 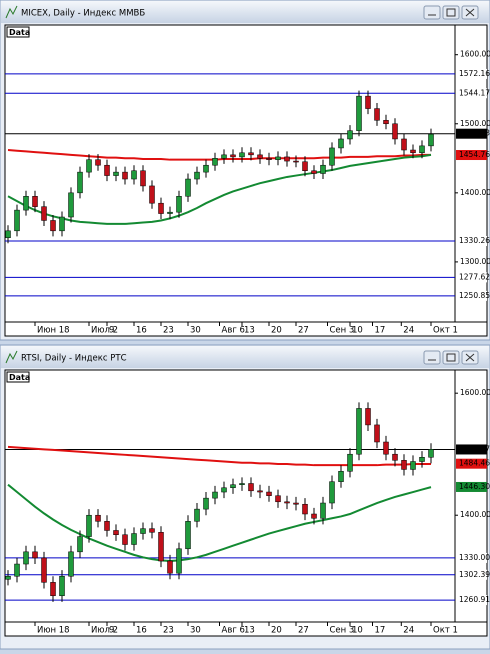 What do you see at coordinates (168, 331) in the screenshot?
I see `x-tick-label: 23` at bounding box center [168, 331].